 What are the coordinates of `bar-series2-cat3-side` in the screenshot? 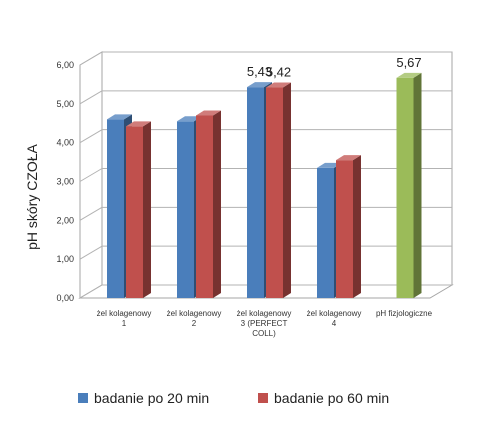 It's located at (287, 190).